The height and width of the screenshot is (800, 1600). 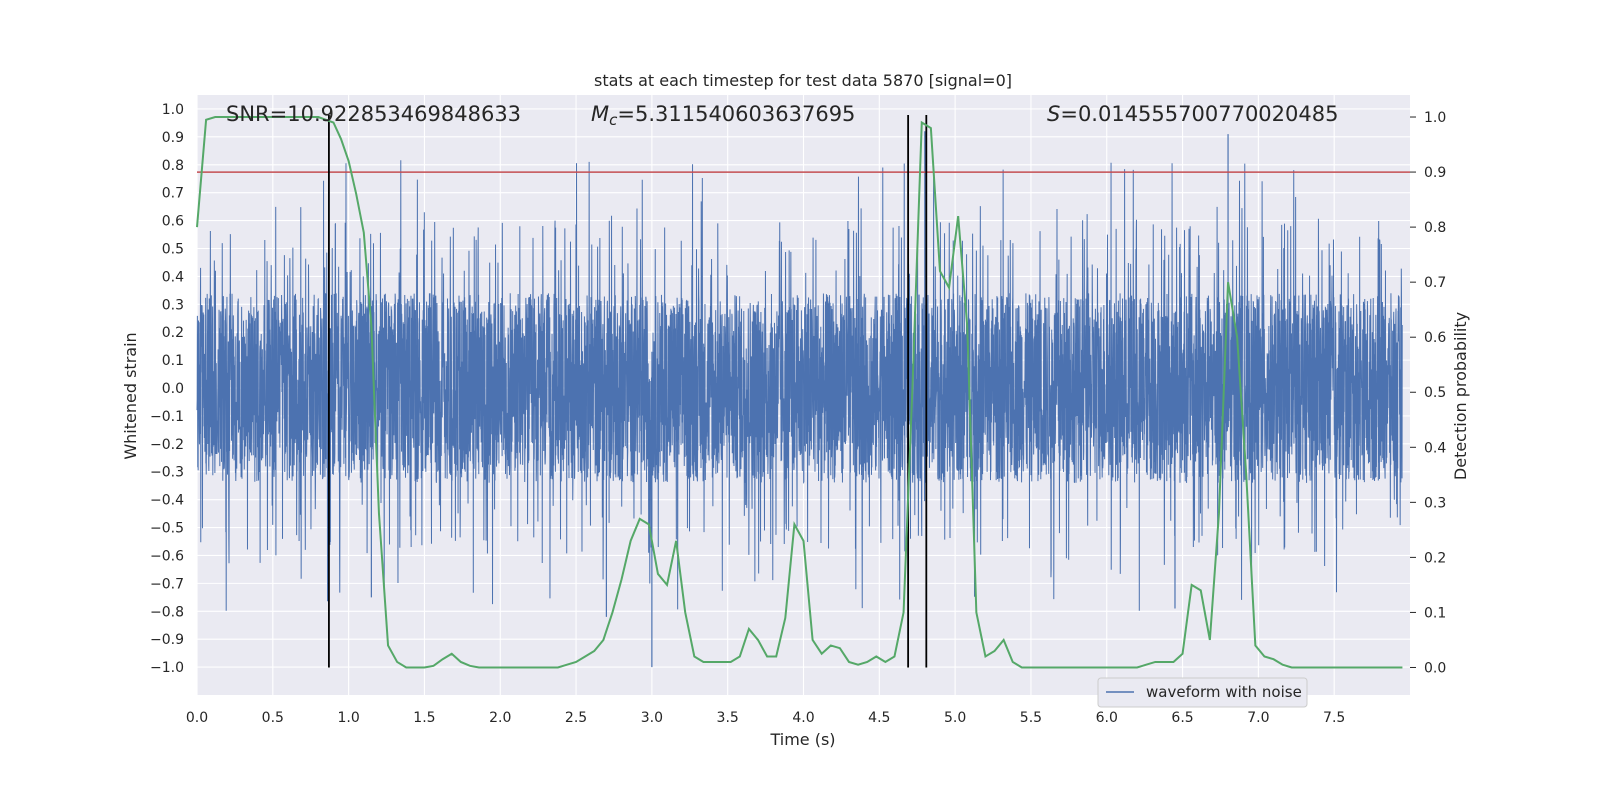 I want to click on x-tick-1: 0.5, so click(x=273, y=718).